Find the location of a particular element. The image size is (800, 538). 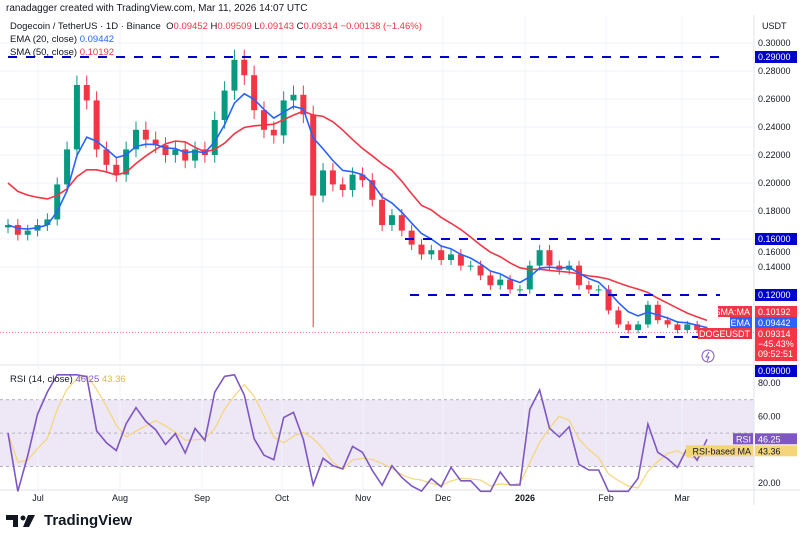

last-price-tag is located at coordinates (776, 344).